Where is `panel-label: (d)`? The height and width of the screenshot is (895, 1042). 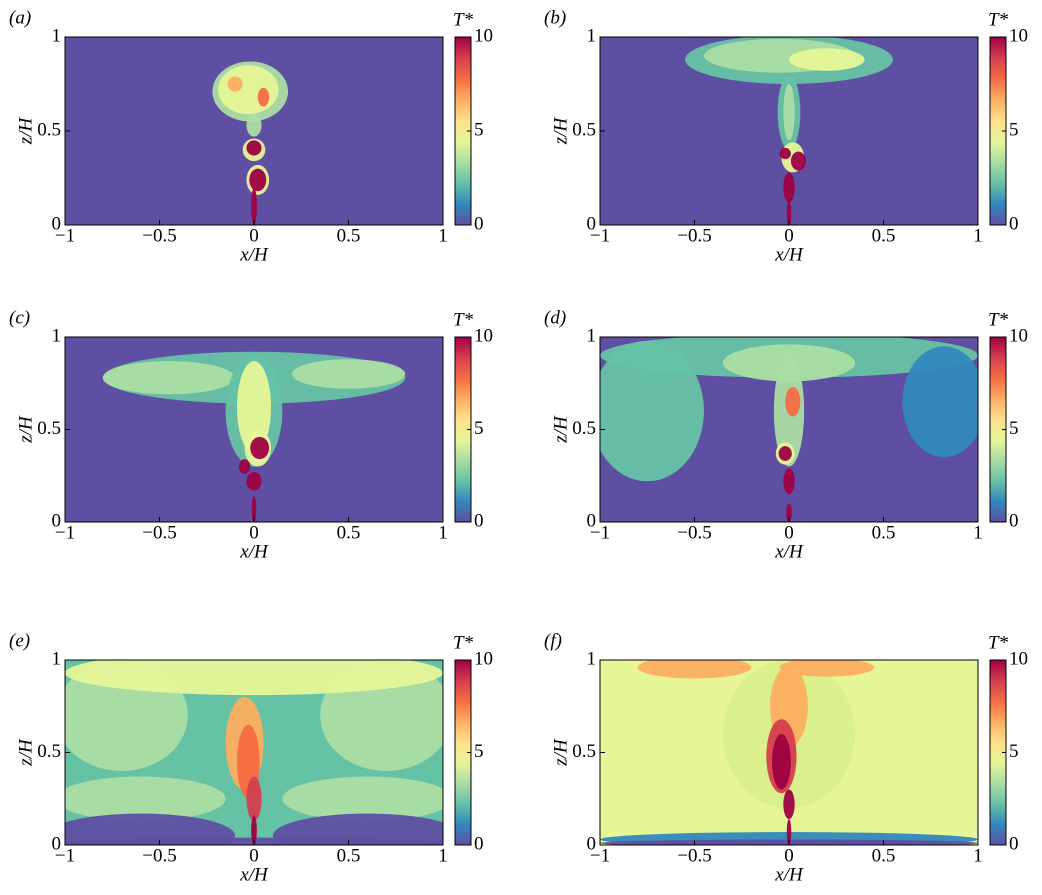
panel-label: (d) is located at coordinates (555, 317).